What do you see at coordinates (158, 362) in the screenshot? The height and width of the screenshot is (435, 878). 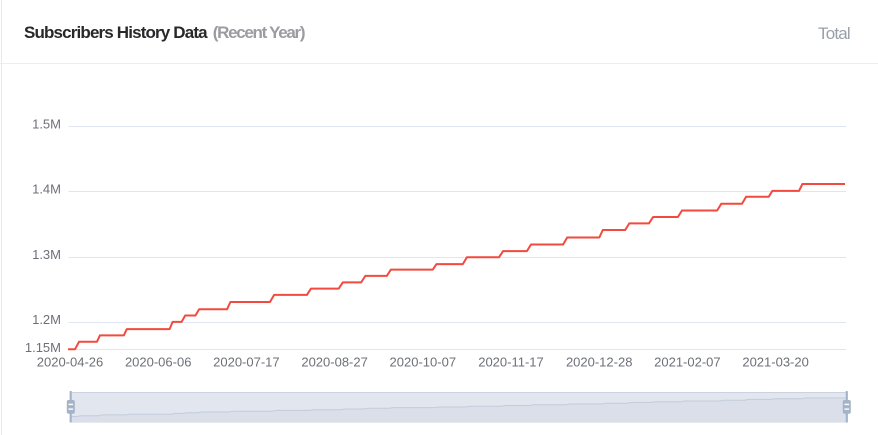 I see `svg-text: 2020-06-06` at bounding box center [158, 362].